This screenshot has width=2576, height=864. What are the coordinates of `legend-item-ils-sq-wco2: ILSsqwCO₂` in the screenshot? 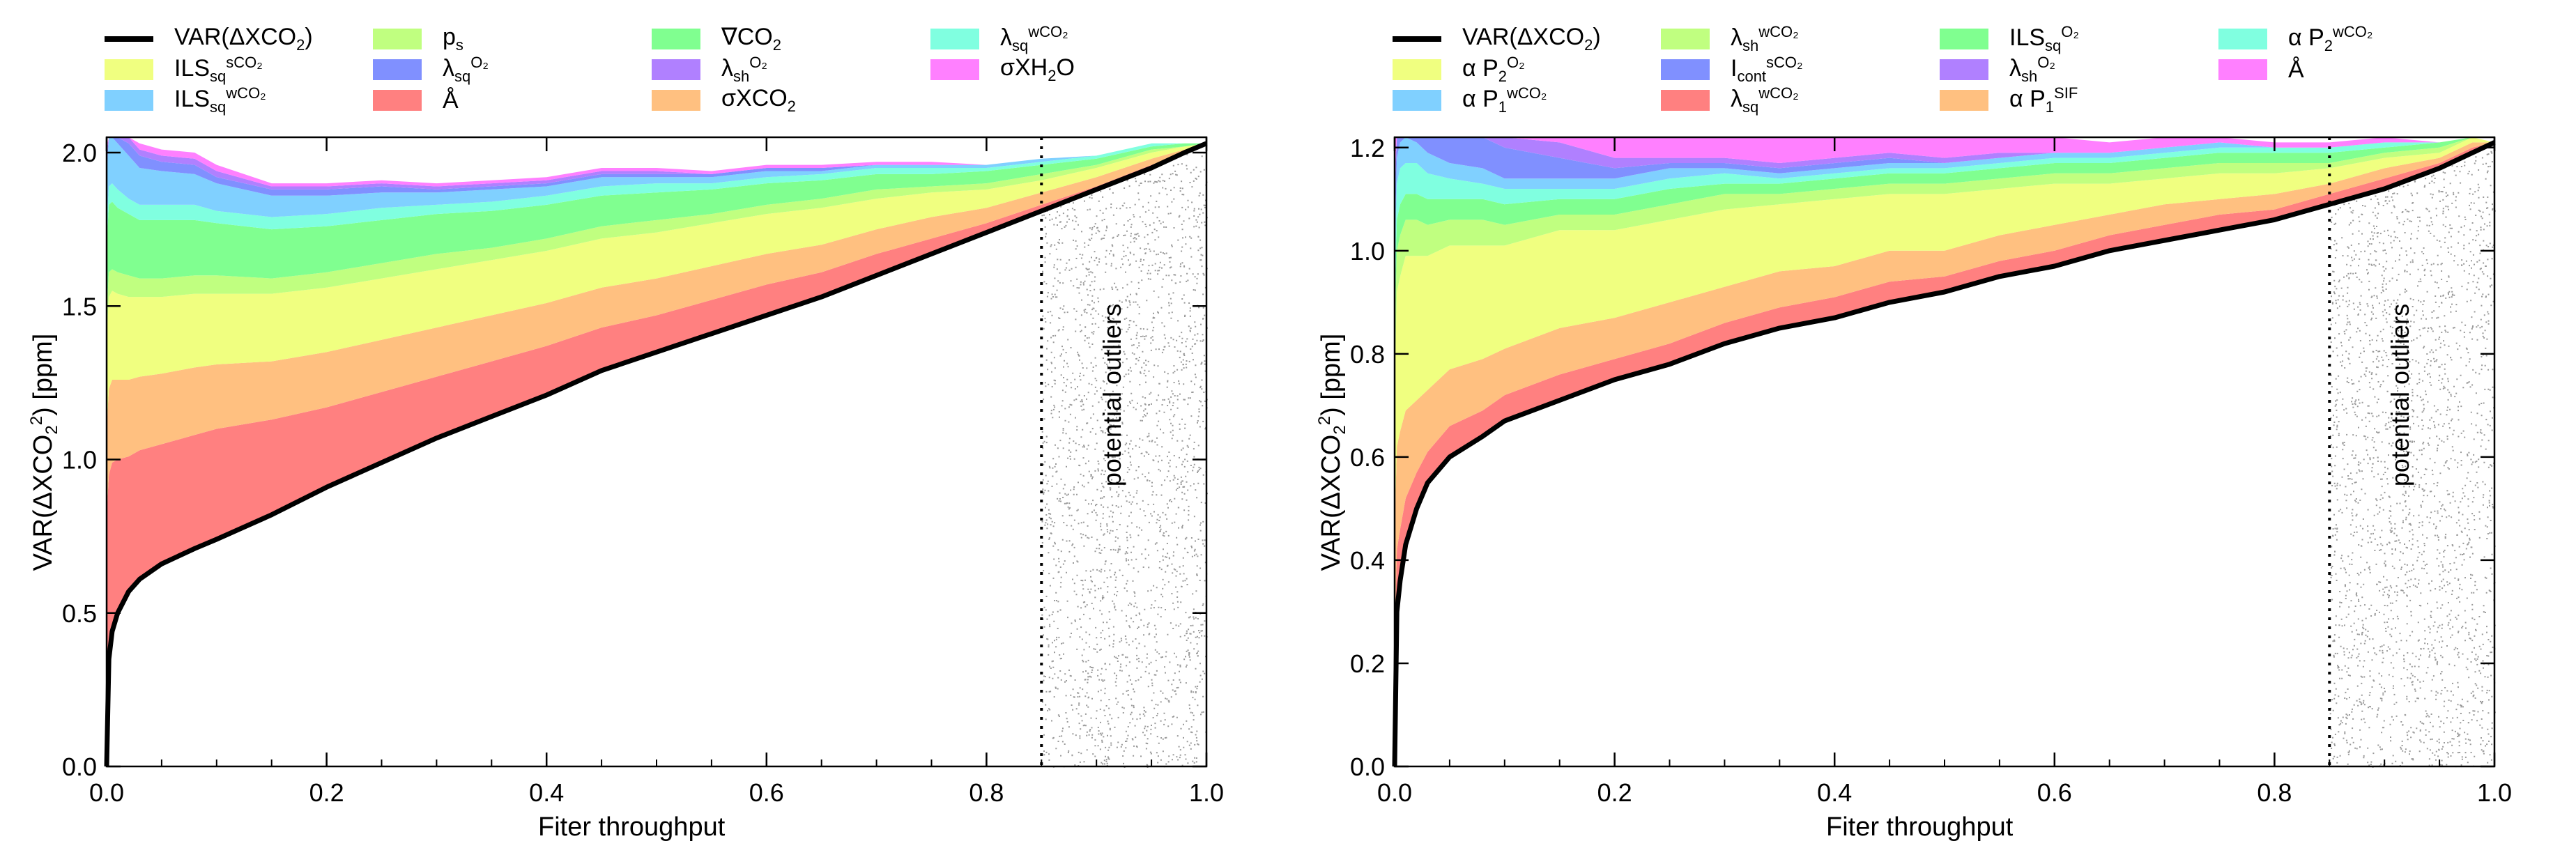 It's located at (185, 100).